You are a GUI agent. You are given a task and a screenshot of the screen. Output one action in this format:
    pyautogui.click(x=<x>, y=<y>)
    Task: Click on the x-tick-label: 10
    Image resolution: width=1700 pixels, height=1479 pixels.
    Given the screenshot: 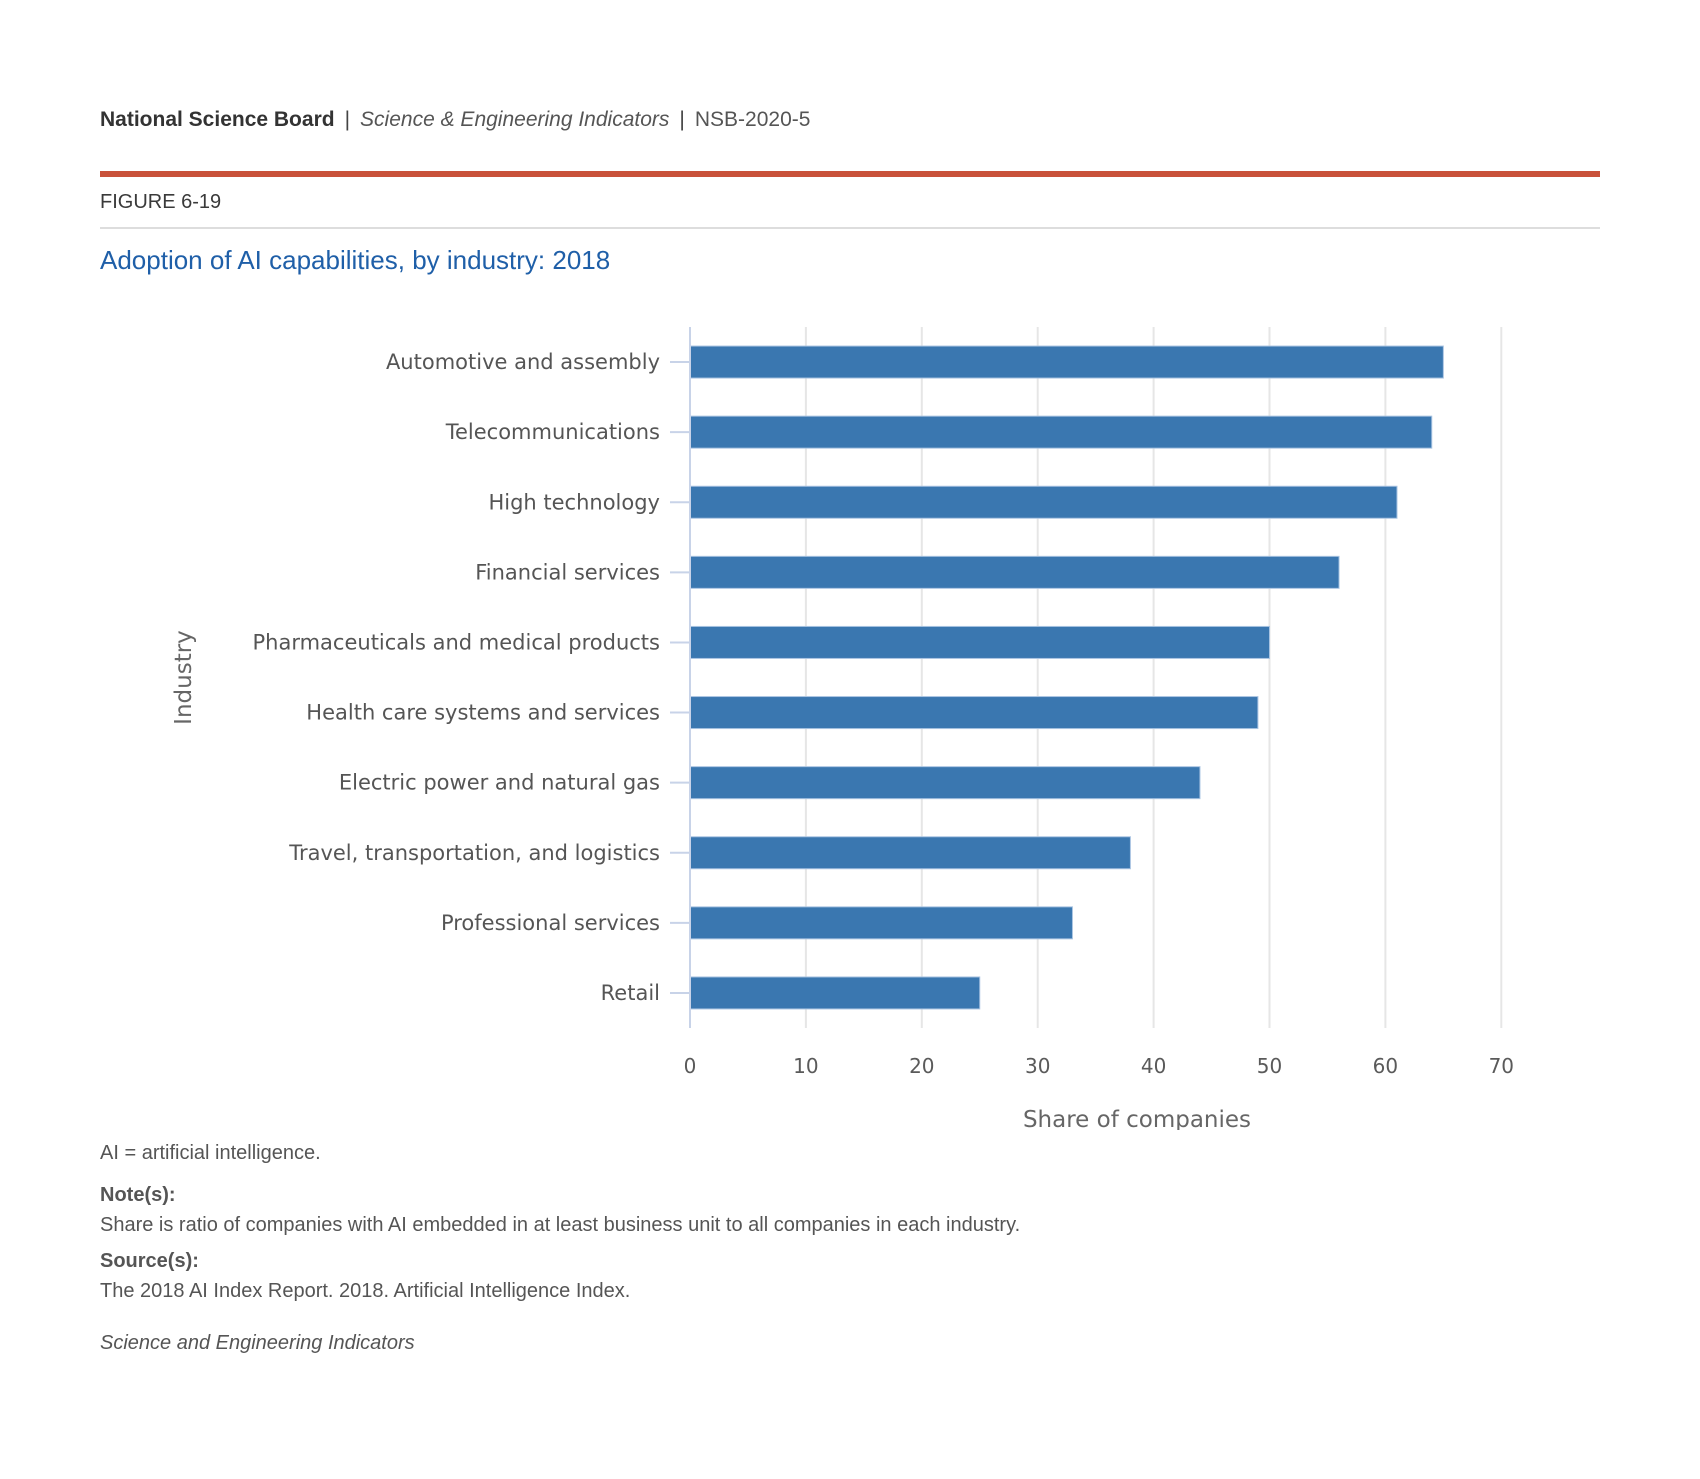 What is the action you would take?
    pyautogui.click(x=805, y=1066)
    